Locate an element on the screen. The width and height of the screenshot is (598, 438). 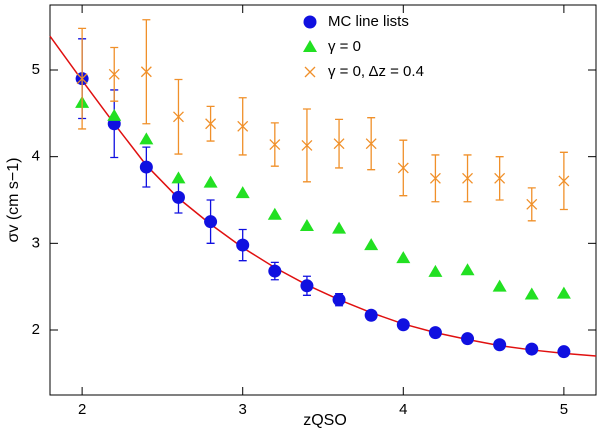
x-tick-label: 2 is located at coordinates (82, 409).